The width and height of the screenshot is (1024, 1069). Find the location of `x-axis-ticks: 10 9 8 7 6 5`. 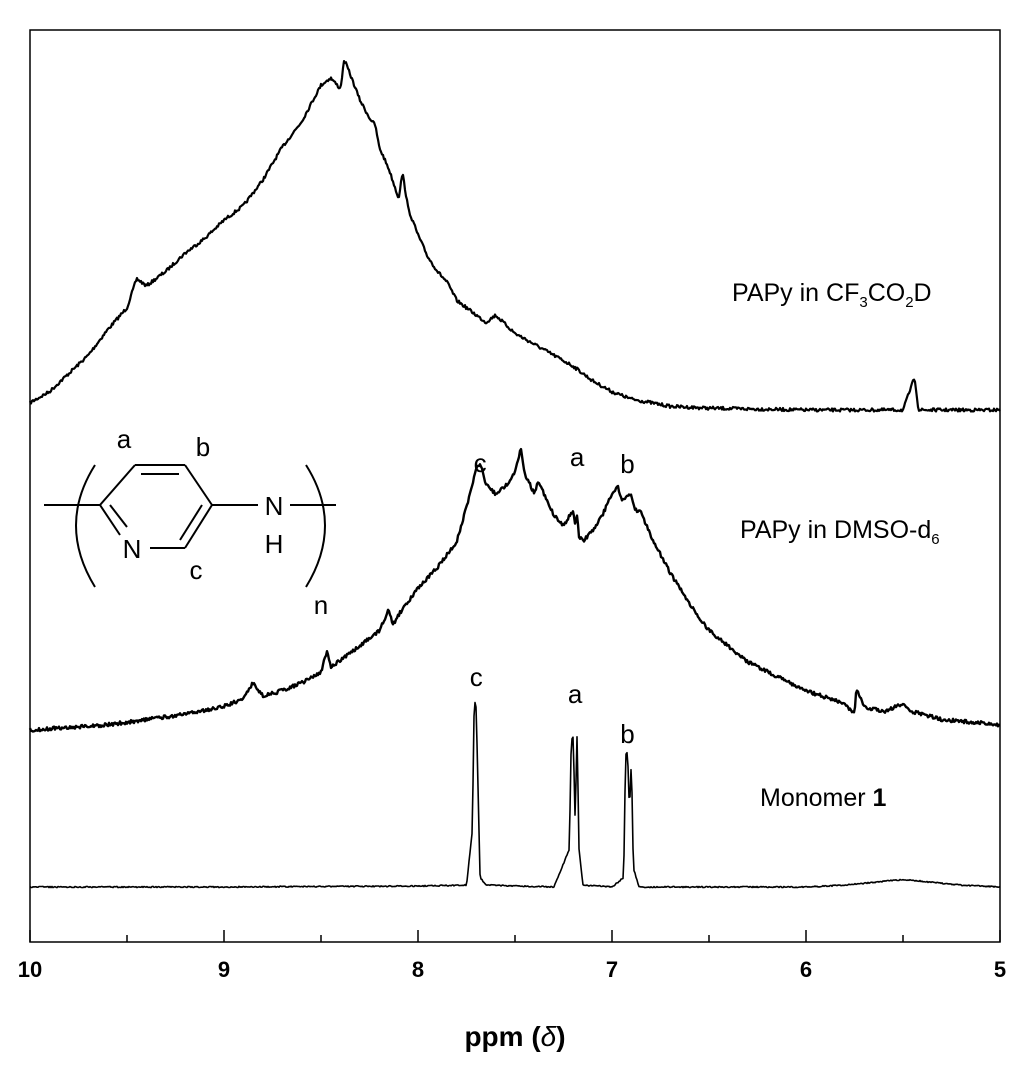

x-axis-ticks: 10 9 8 7 6 5 is located at coordinates (512, 956).